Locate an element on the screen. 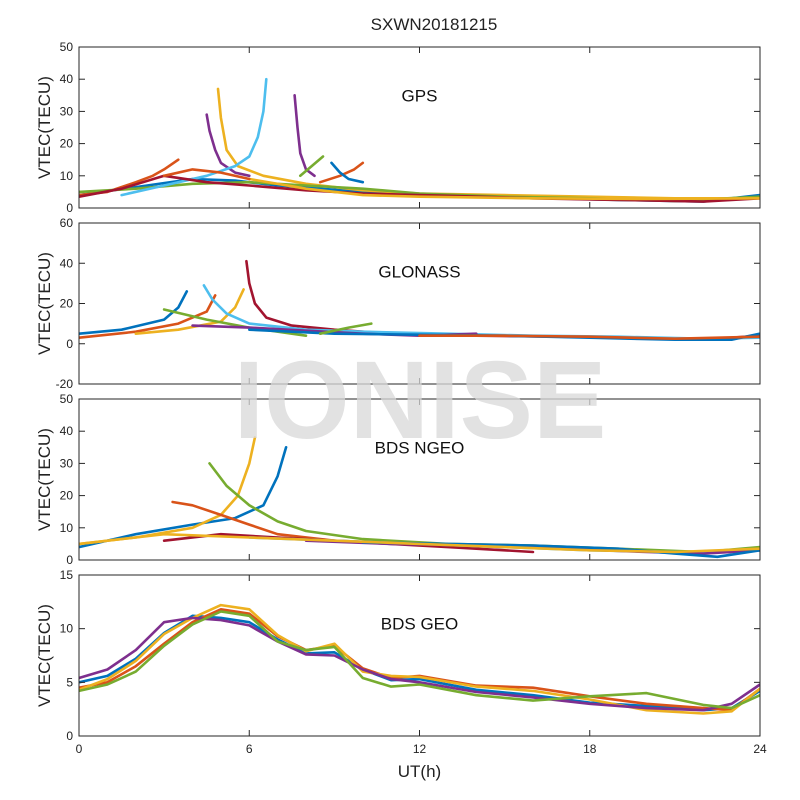 The width and height of the screenshot is (800, 800). x-tick-label: 18 is located at coordinates (590, 749).